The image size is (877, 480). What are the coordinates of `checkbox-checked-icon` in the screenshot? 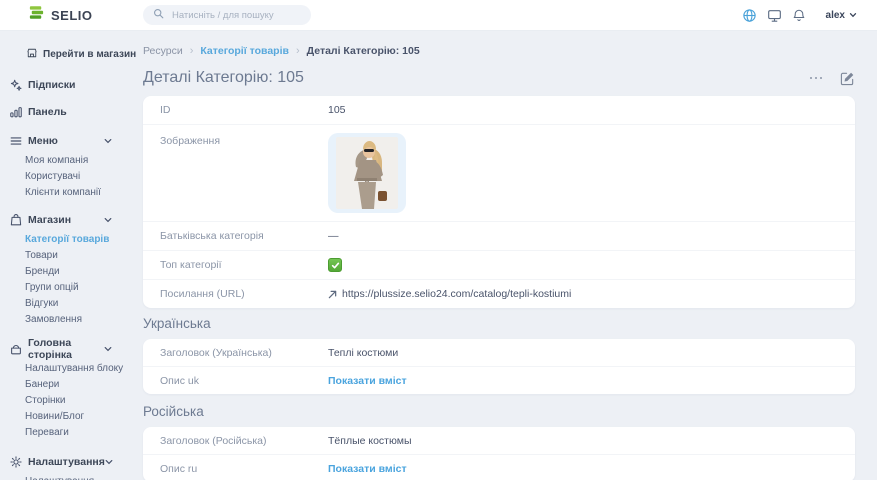 It's located at (335, 265).